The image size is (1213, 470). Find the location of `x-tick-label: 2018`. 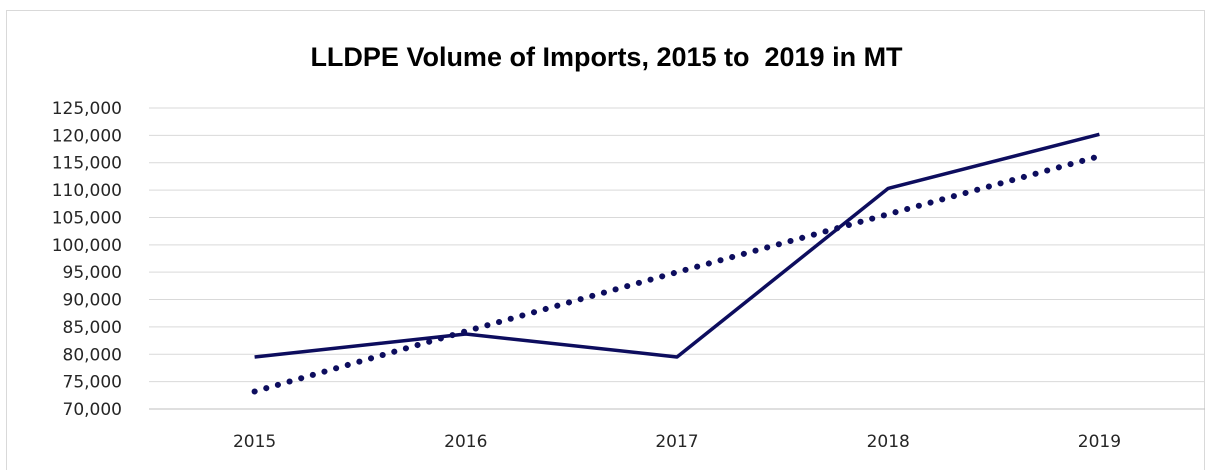

x-tick-label: 2018 is located at coordinates (888, 442).